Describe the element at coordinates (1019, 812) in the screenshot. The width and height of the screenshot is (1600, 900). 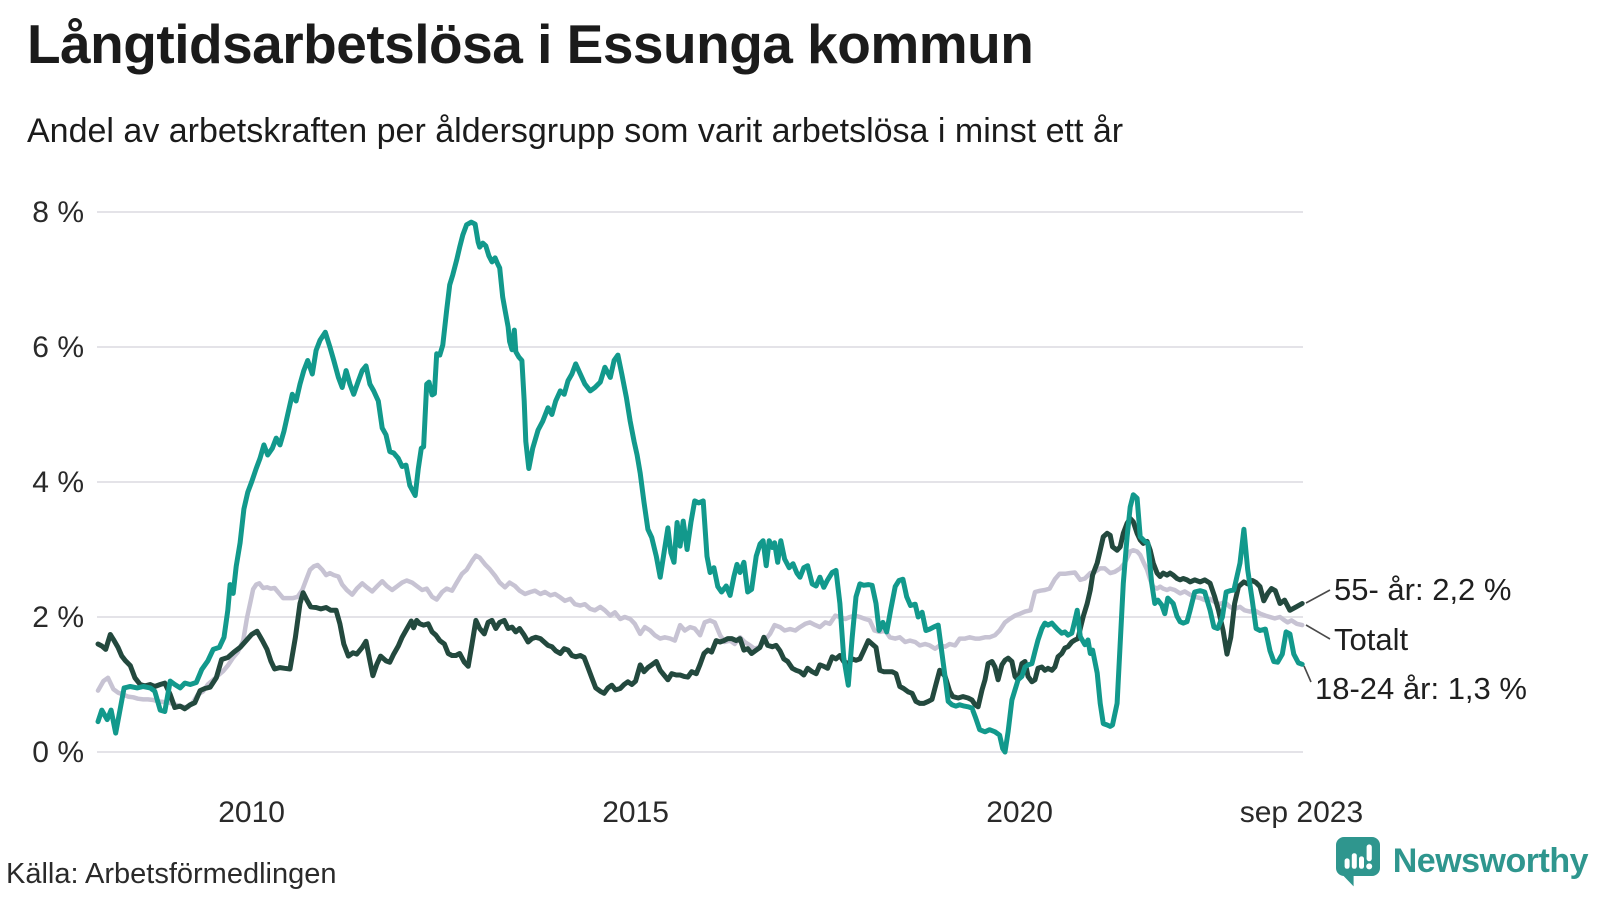
I see `x-tick-label: 2020` at that location.